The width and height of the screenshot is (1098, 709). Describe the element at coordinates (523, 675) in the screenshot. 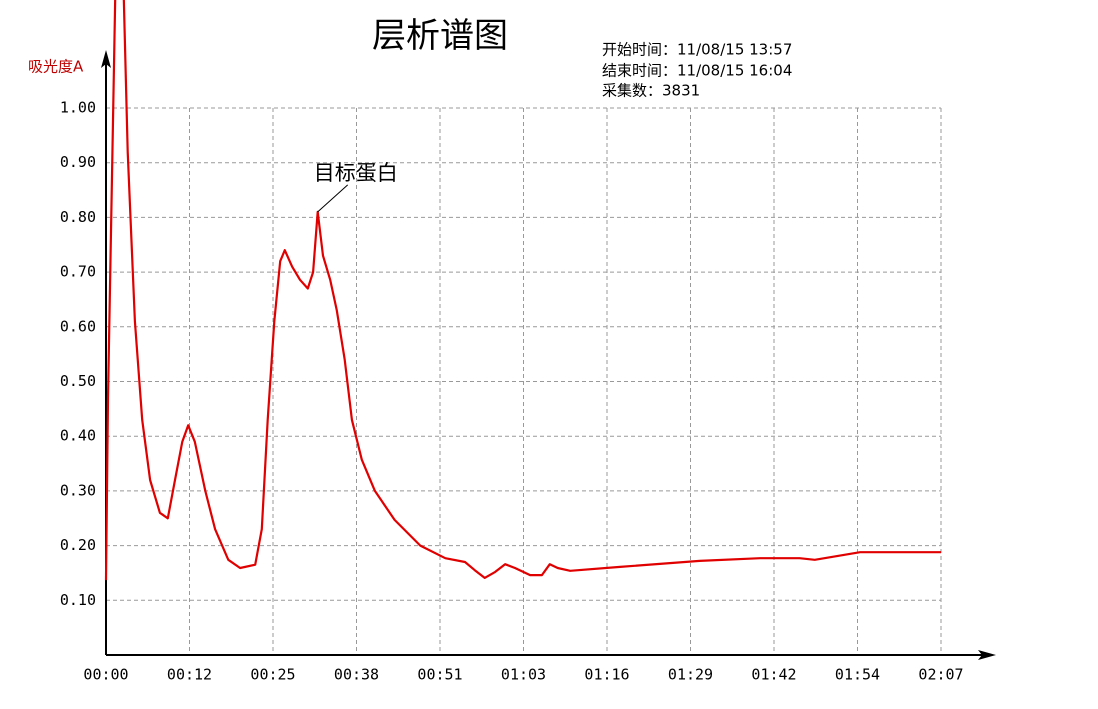

I see `x-tick-label: 01:03` at that location.